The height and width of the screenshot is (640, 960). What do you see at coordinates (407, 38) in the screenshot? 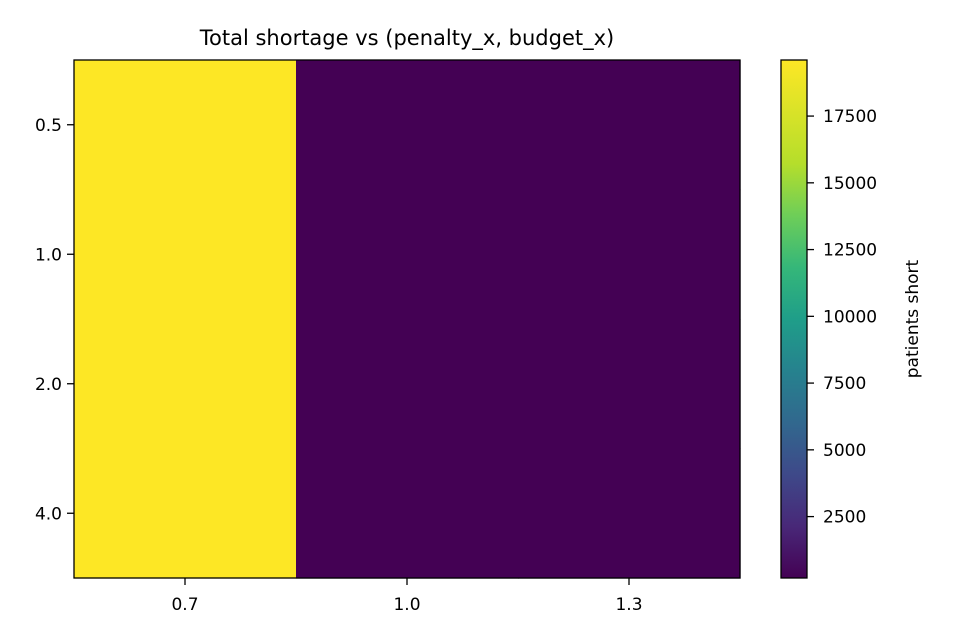
I see `chart-title: Total shortage vs (penalty_x, budget_x)` at bounding box center [407, 38].